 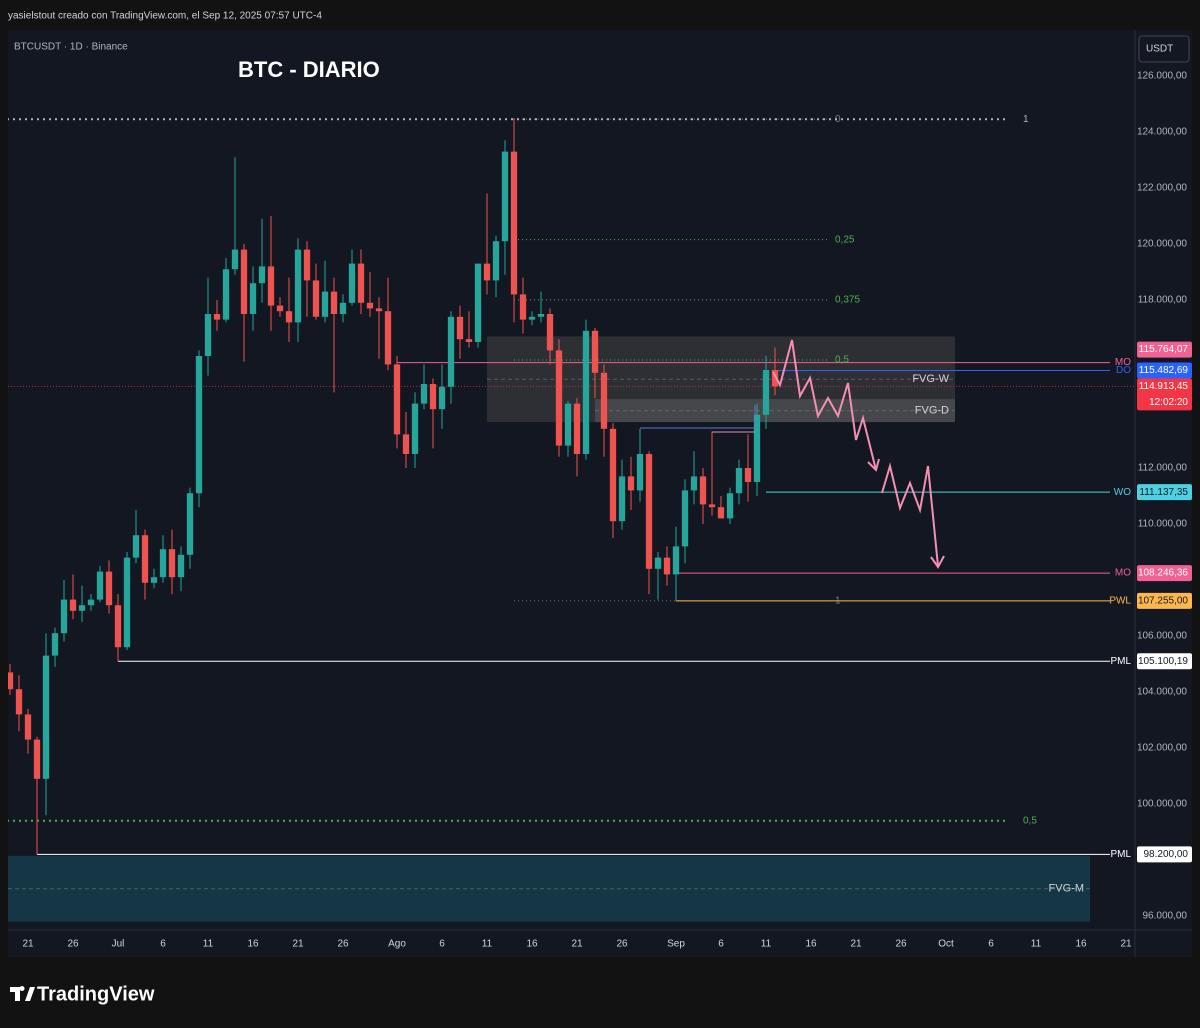 I want to click on y-tick-label: 100.000,00, so click(x=1162, y=804).